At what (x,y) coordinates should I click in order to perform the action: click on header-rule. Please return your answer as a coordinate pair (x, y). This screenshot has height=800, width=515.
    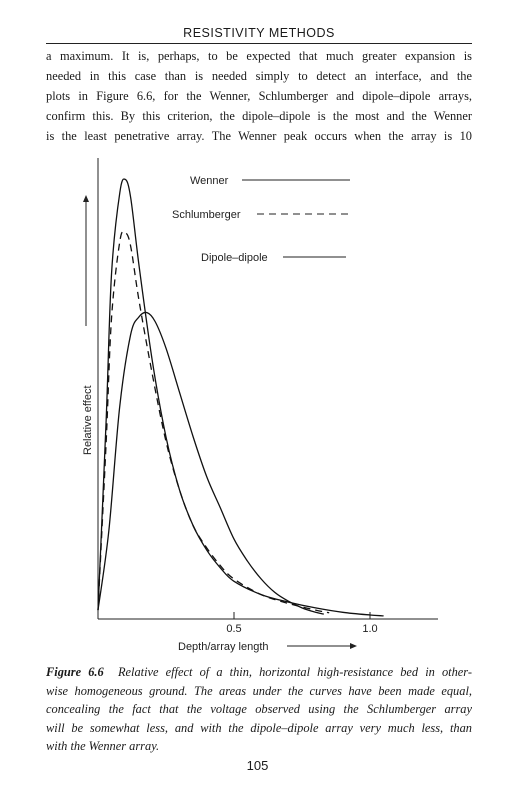
    Looking at the image, I should click on (259, 43).